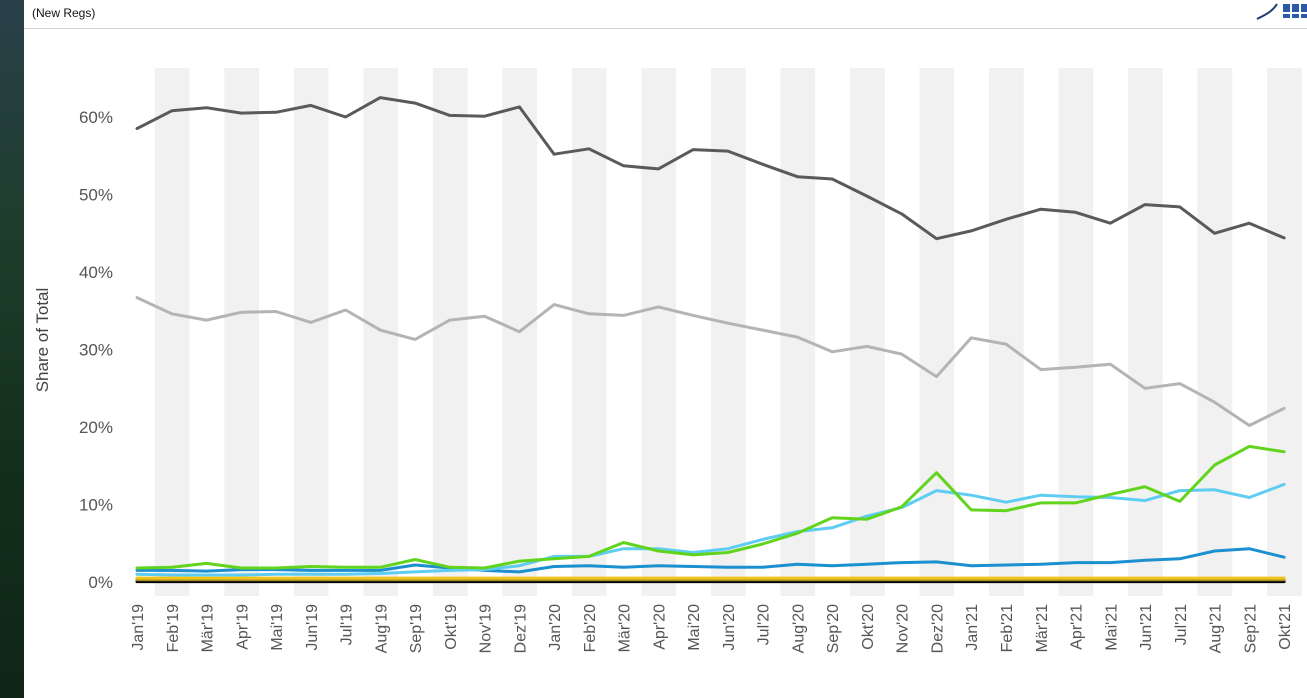 This screenshot has width=1307, height=698. I want to click on x-tick-label: Feb'19, so click(173, 628).